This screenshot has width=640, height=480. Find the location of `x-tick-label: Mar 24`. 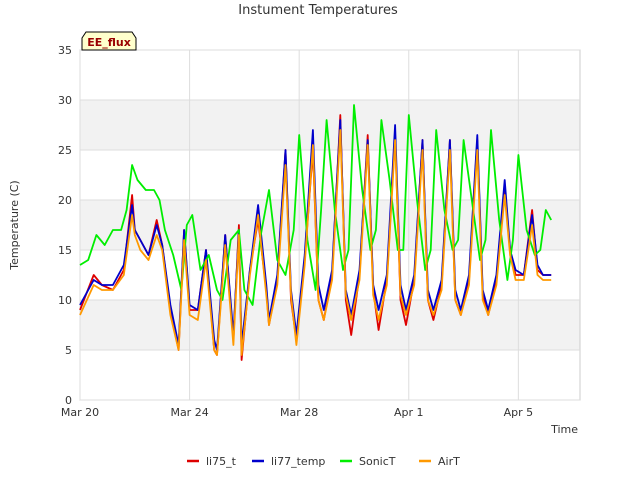

x-tick-label: Mar 24 is located at coordinates (189, 412).